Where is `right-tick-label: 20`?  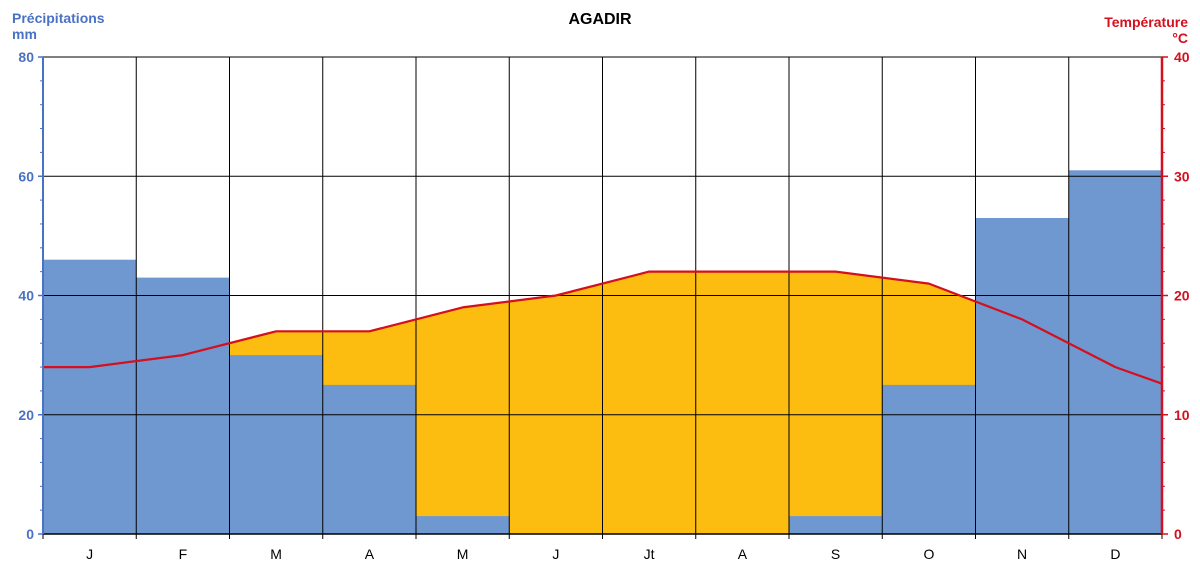 right-tick-label: 20 is located at coordinates (1182, 296).